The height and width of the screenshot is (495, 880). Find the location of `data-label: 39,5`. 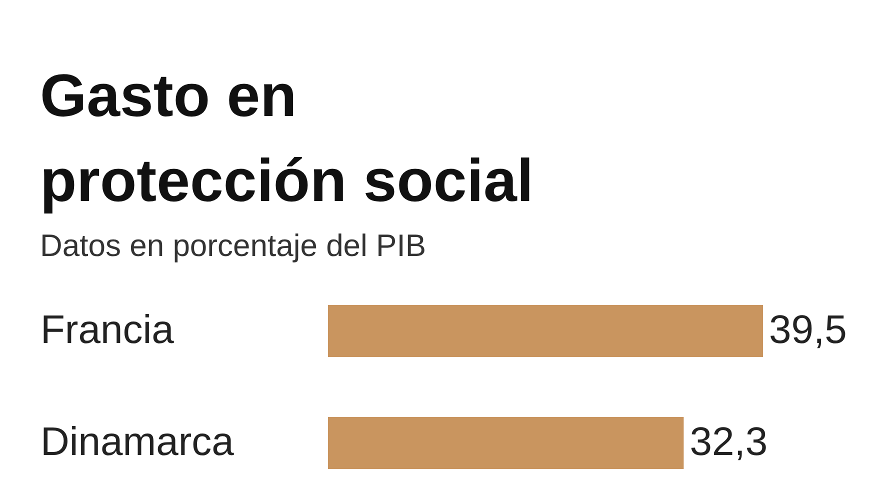

data-label: 39,5 is located at coordinates (808, 330).